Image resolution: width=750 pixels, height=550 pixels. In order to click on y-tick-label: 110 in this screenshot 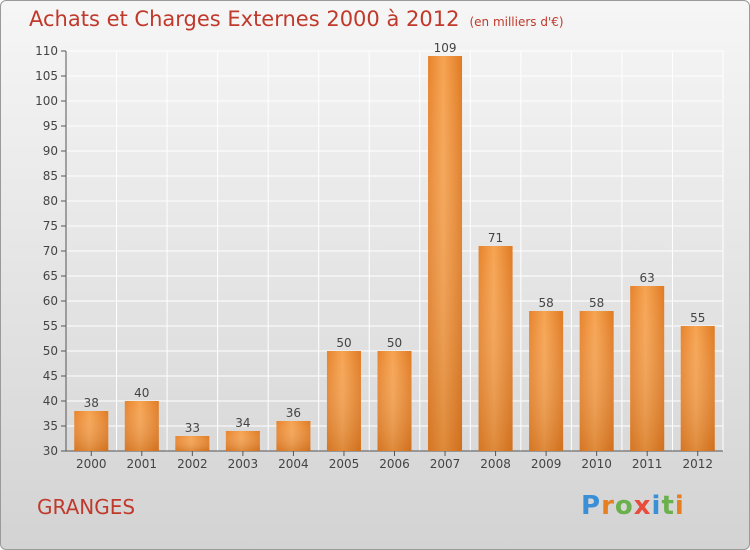, I will do `click(46, 51)`.